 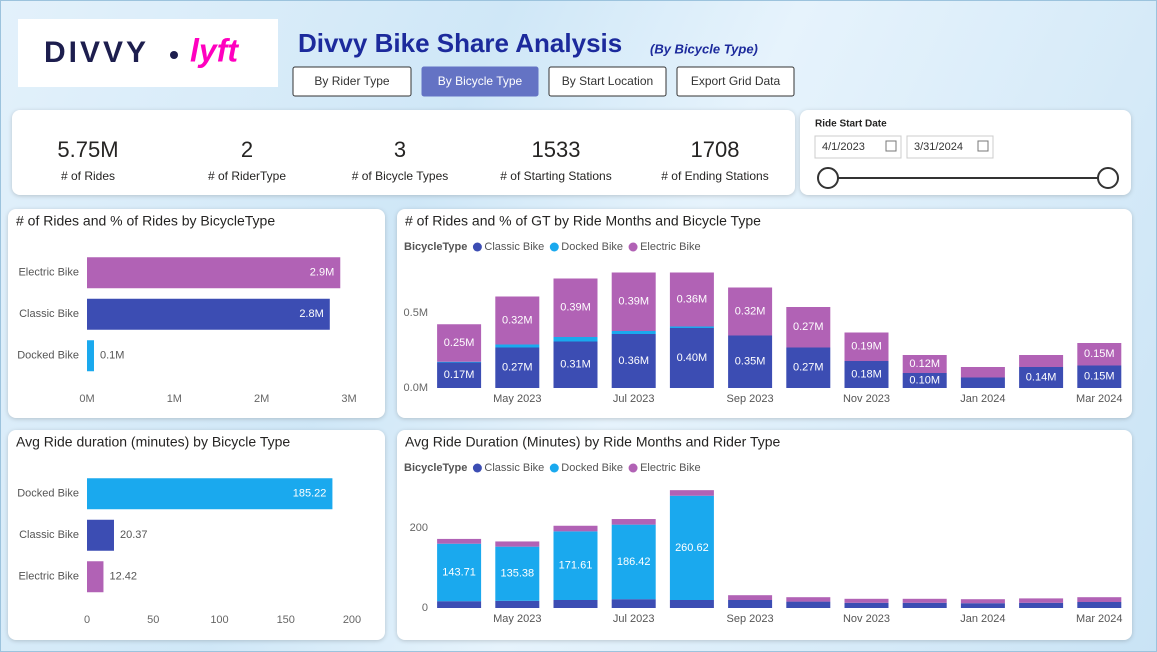 What do you see at coordinates (214, 50) in the screenshot?
I see `logo-lyft: lyft` at bounding box center [214, 50].